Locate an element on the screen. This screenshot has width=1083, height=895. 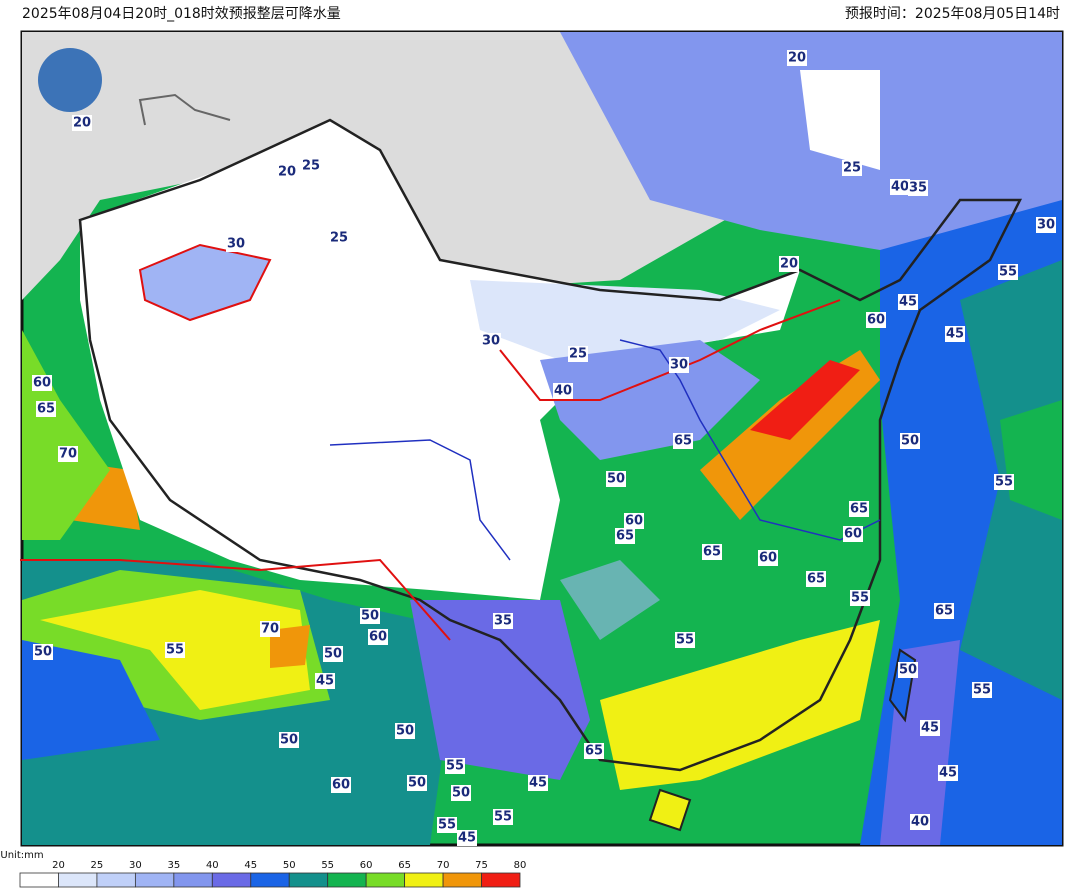
forecast-time: 预报时间：2025年08月05日14时 is located at coordinates (952, 14).